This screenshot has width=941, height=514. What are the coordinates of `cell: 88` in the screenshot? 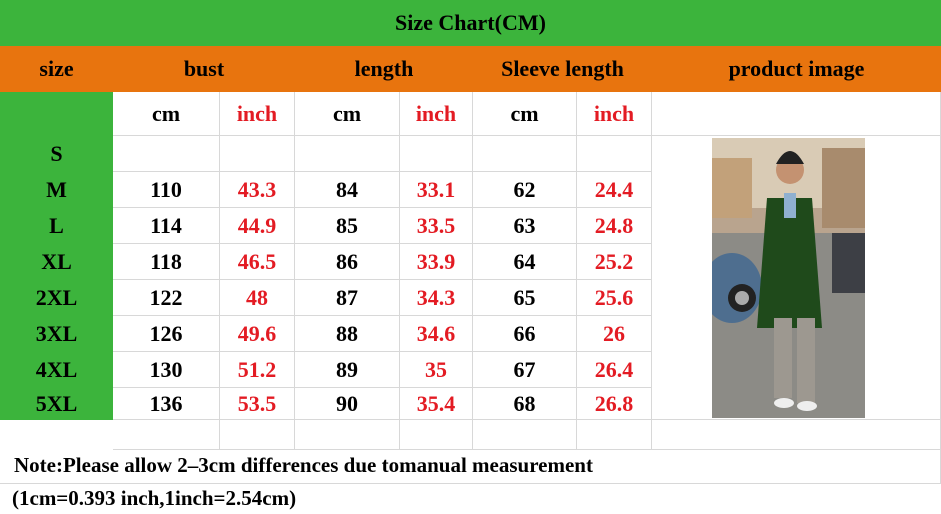 It's located at (347, 334).